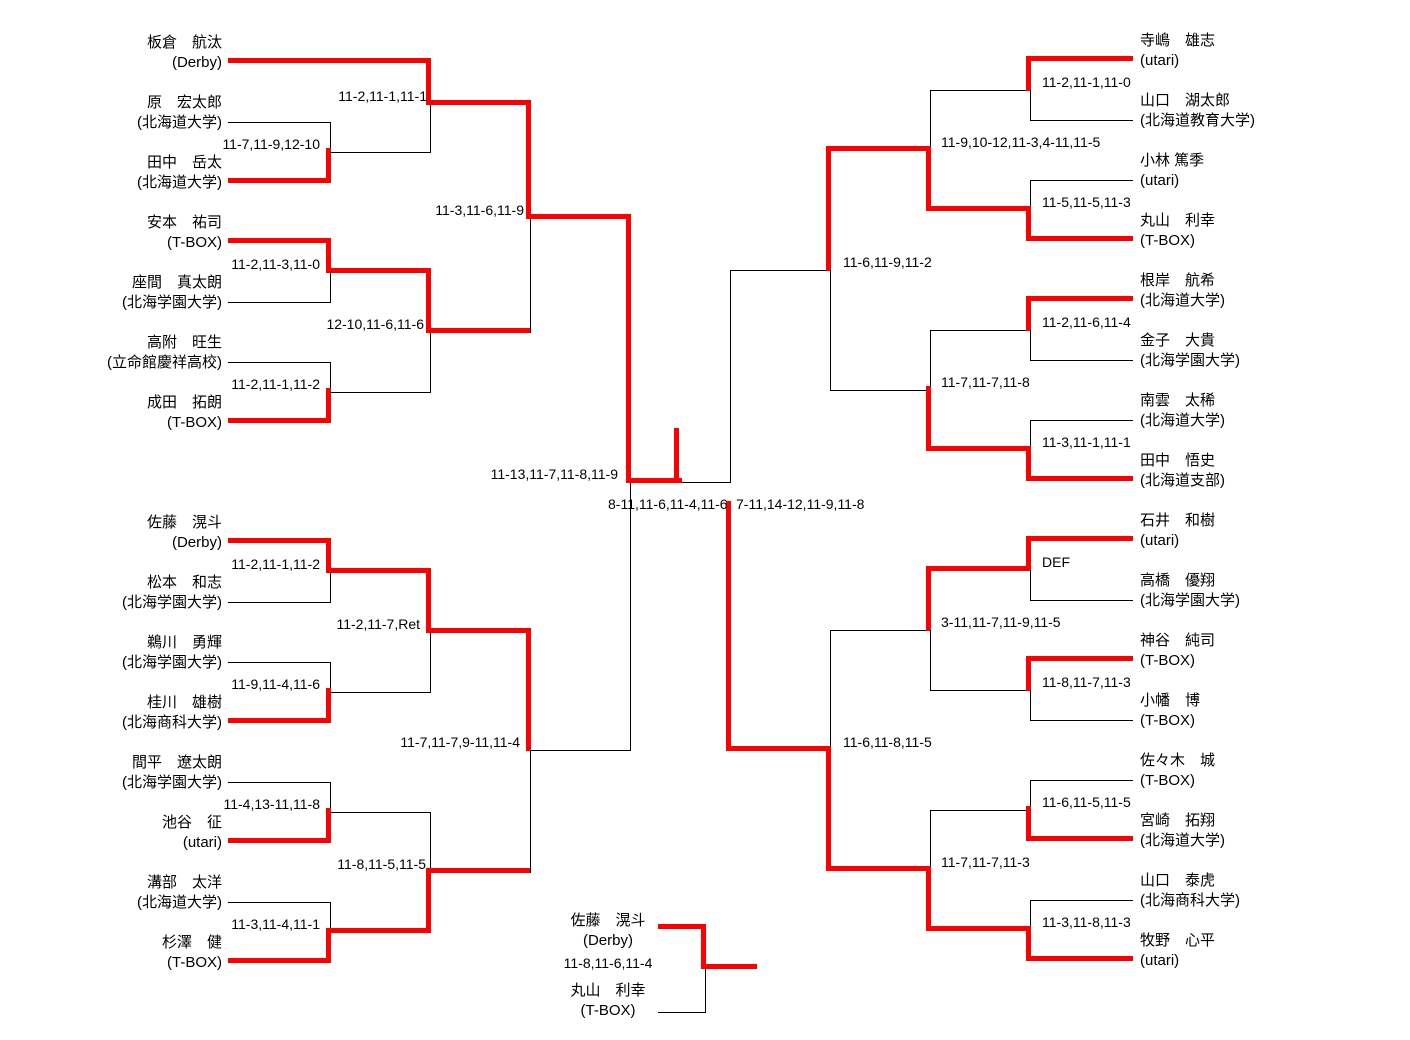  Describe the element at coordinates (1178, 220) in the screenshot. I see `player-name: 丸山 利幸` at that location.